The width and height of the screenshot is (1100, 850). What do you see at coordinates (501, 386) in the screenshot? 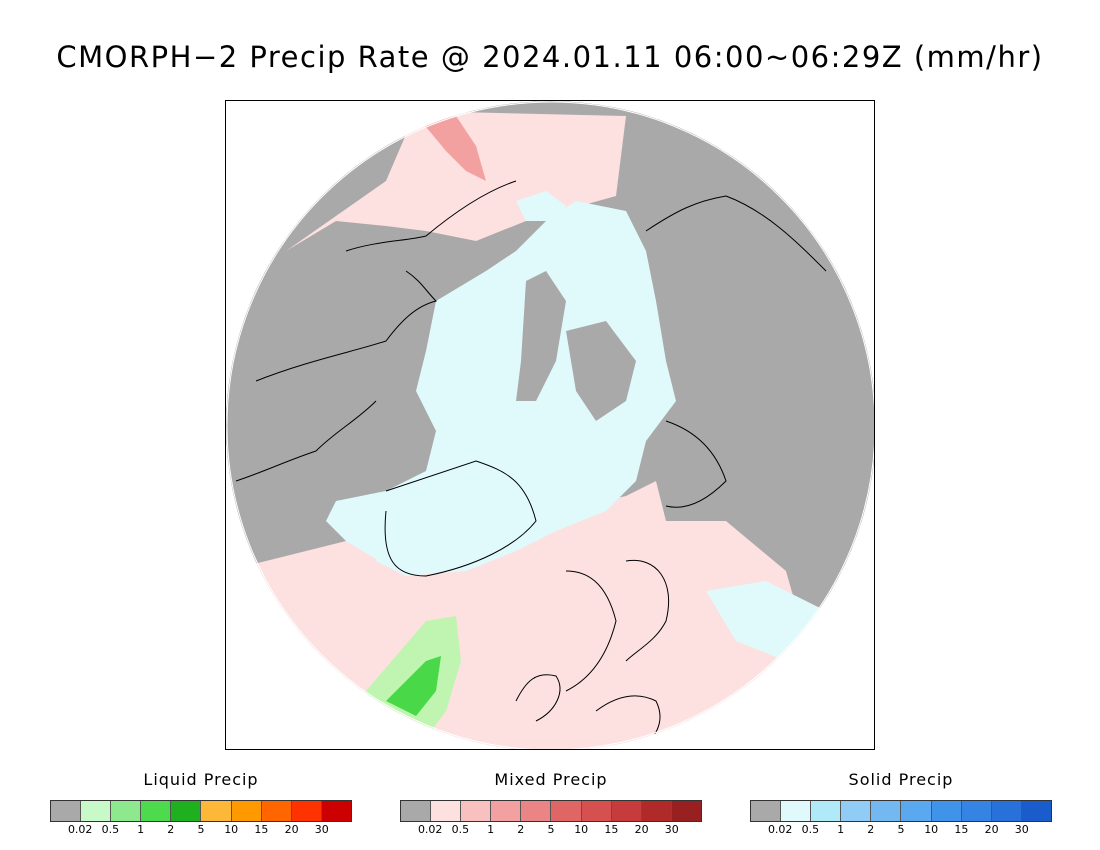
I see `solid-precip-arctic-region` at bounding box center [501, 386].